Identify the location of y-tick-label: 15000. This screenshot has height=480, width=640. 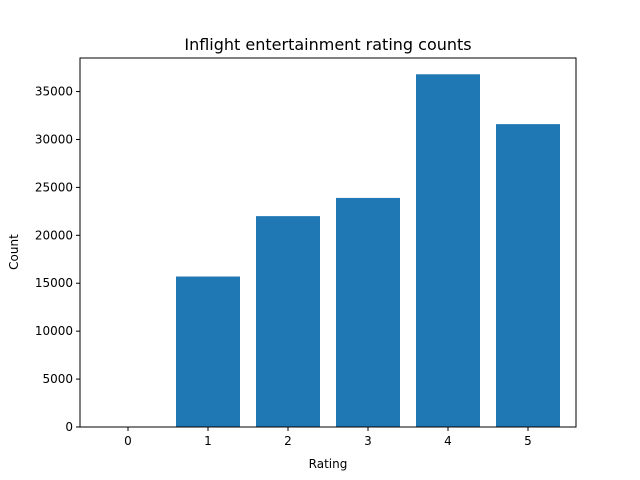
(54, 283).